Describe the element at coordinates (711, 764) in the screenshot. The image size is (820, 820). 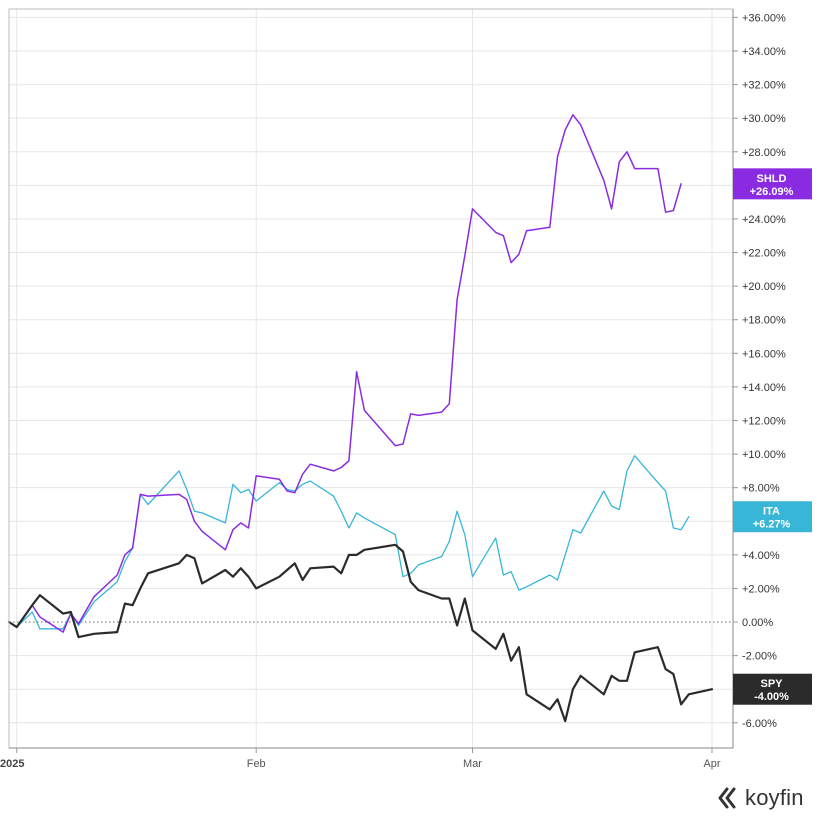
I see `x-tick-label: Apr` at that location.